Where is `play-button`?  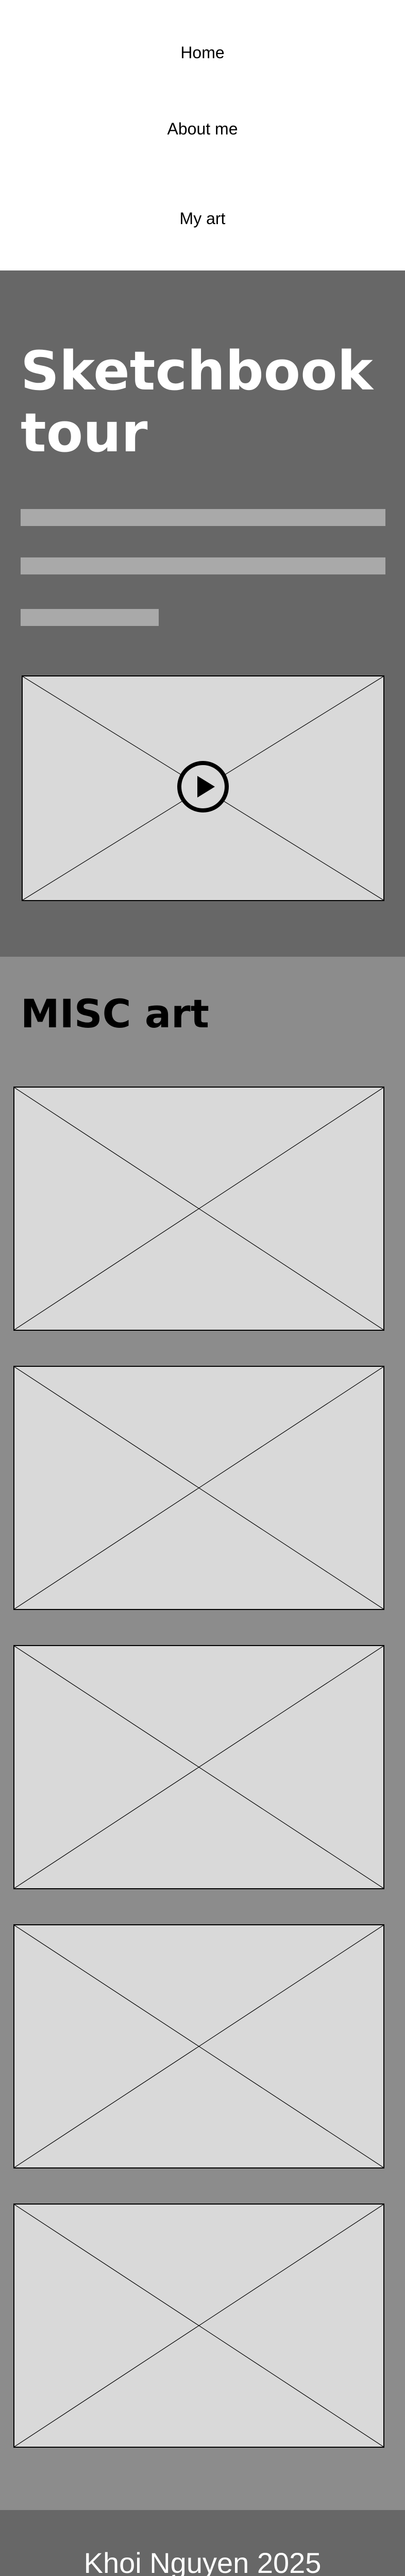 play-button is located at coordinates (203, 786).